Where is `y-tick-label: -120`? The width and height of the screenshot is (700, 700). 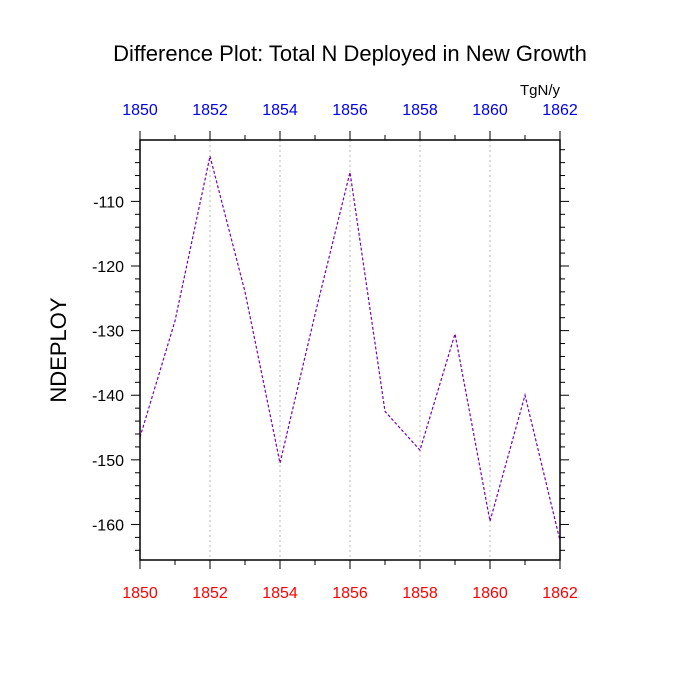 y-tick-label: -120 is located at coordinates (108, 267).